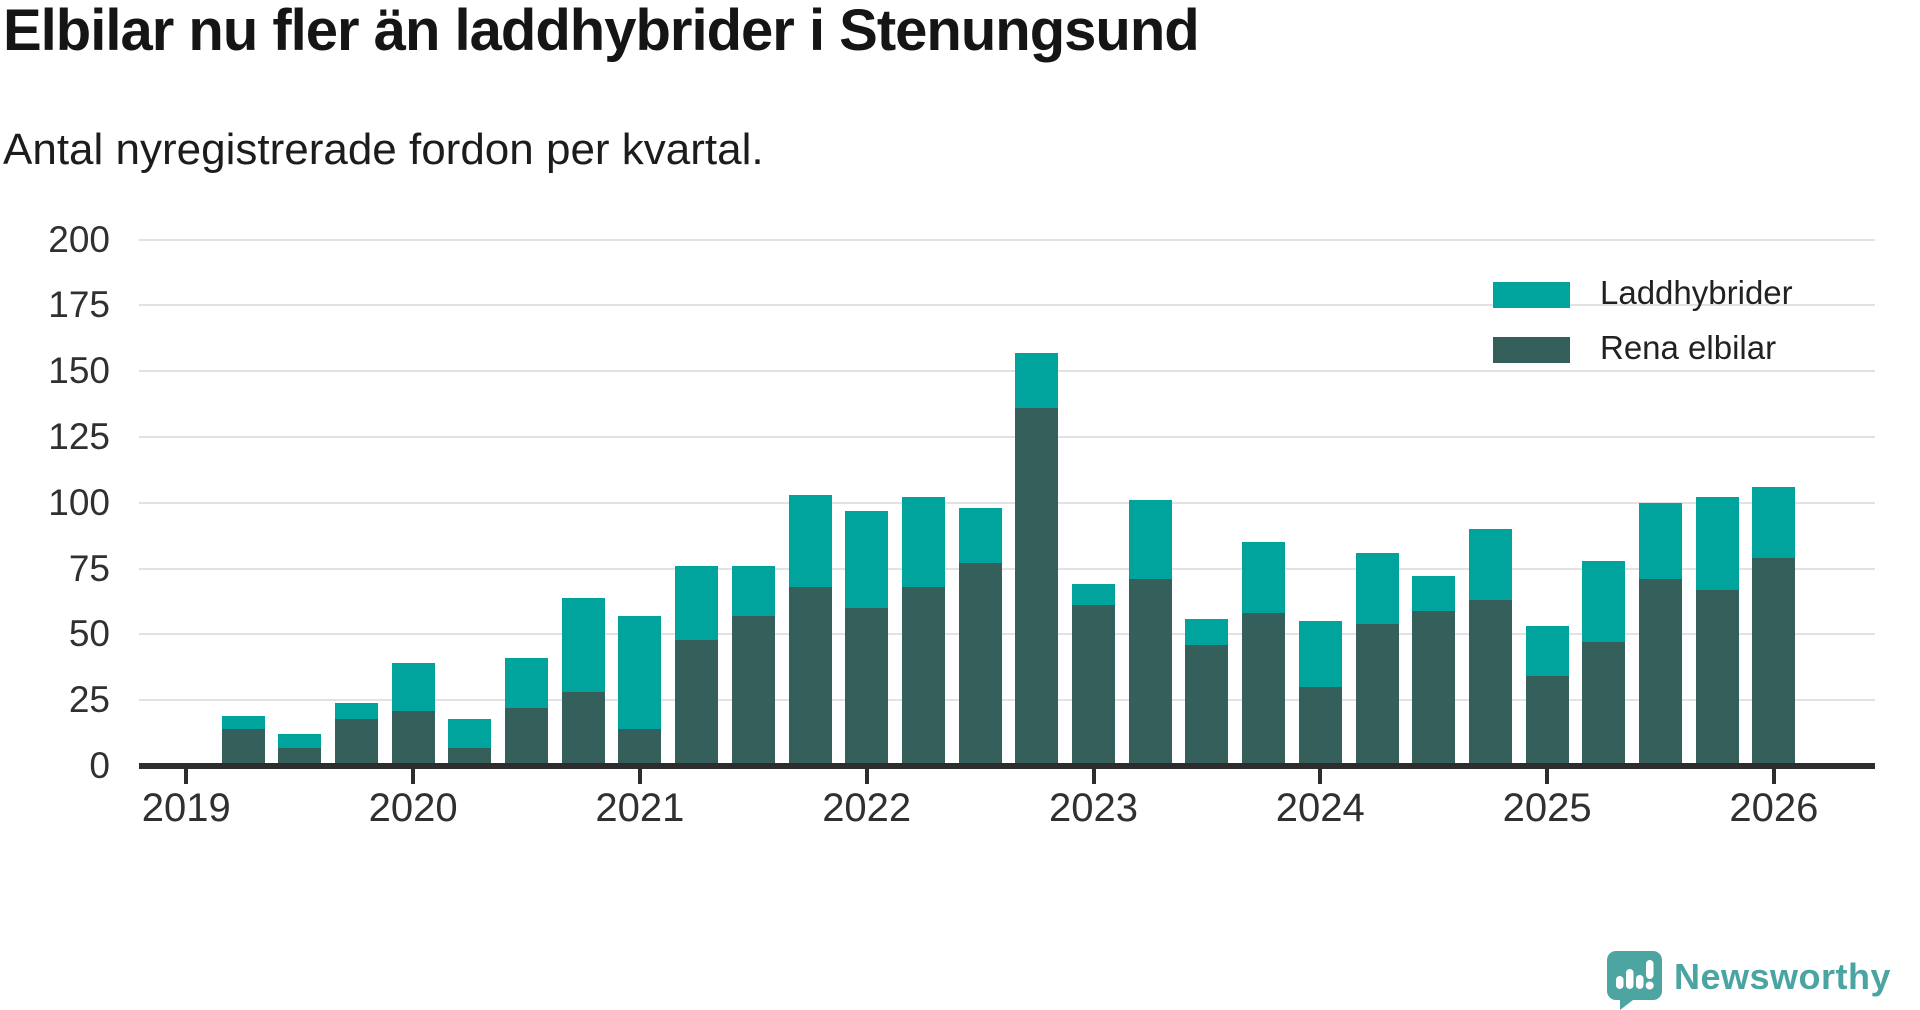 This screenshot has width=1920, height=1010. Describe the element at coordinates (79, 371) in the screenshot. I see `y-axis-label: 150` at that location.